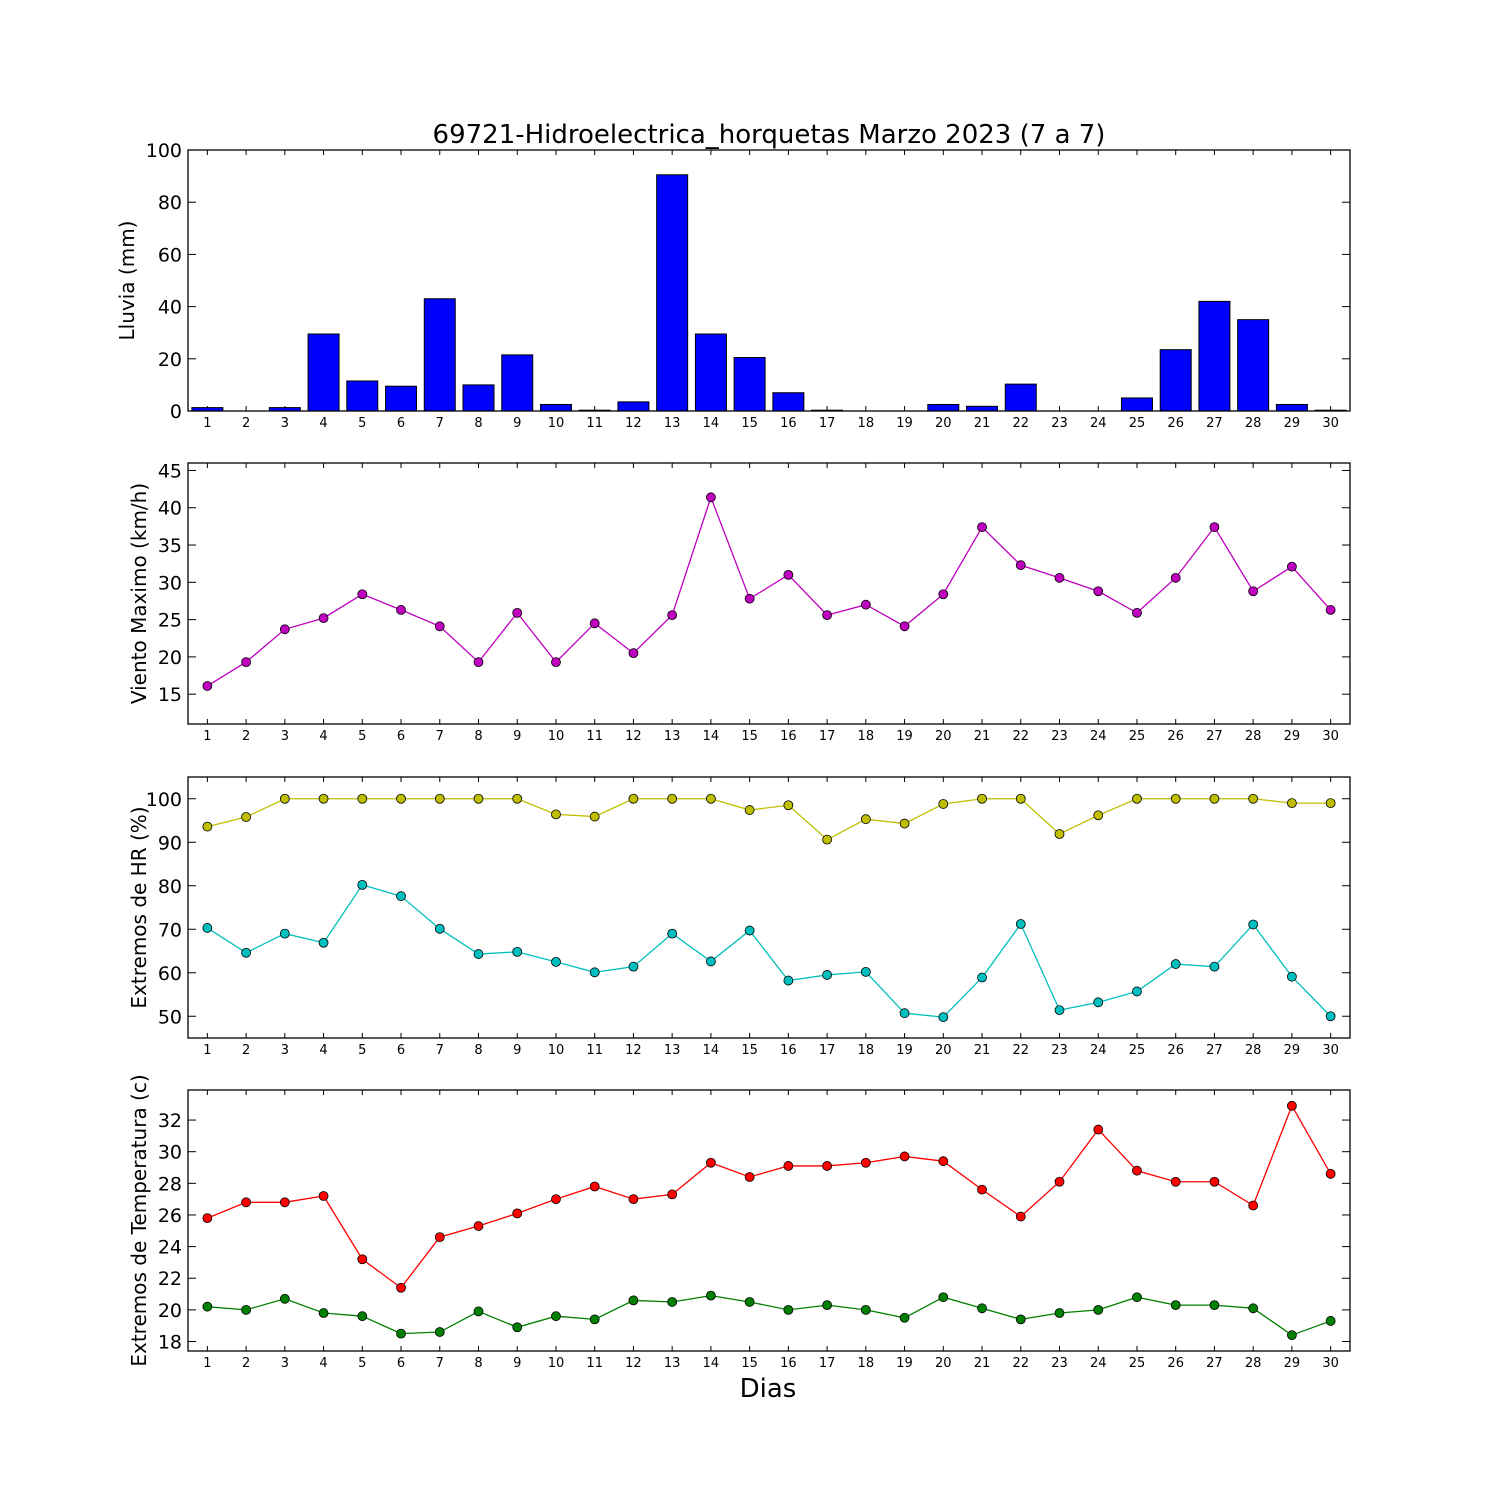  Describe the element at coordinates (943, 1050) in the screenshot. I see `x-tick-label: 20` at that location.